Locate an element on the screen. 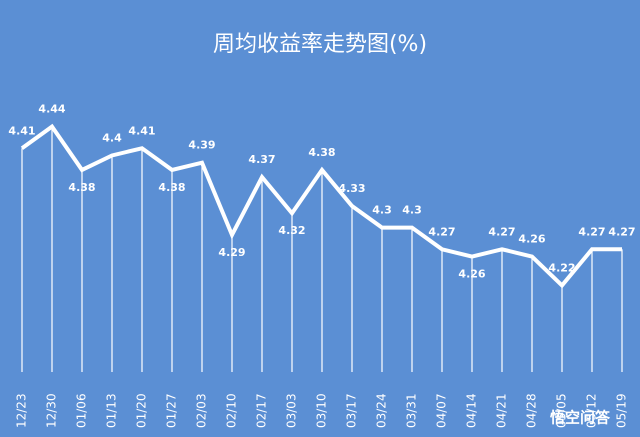 The height and width of the screenshot is (437, 640). value-label: 4.22 is located at coordinates (561, 267).